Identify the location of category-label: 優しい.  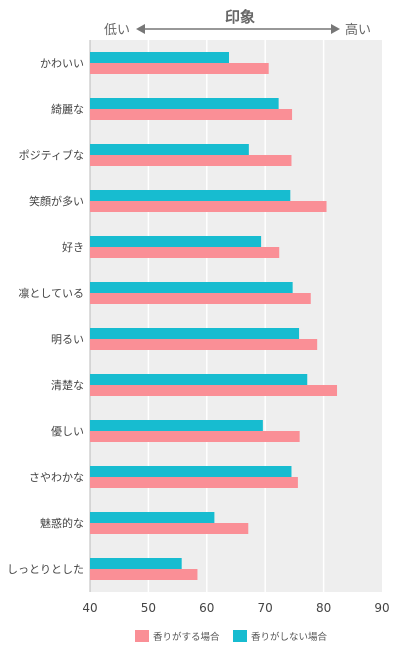
(67, 431).